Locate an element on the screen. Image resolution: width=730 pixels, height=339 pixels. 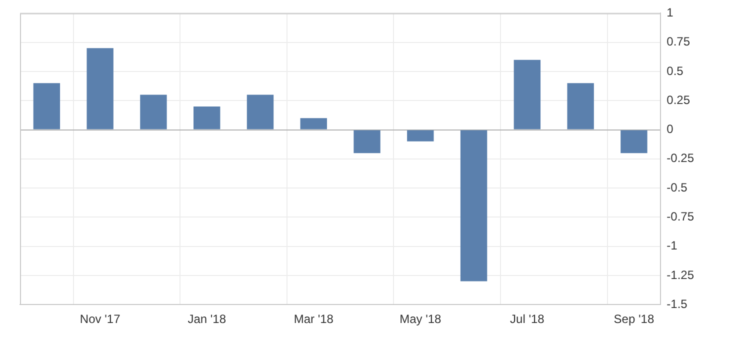
y-tick-label: -0.75 is located at coordinates (680, 216).